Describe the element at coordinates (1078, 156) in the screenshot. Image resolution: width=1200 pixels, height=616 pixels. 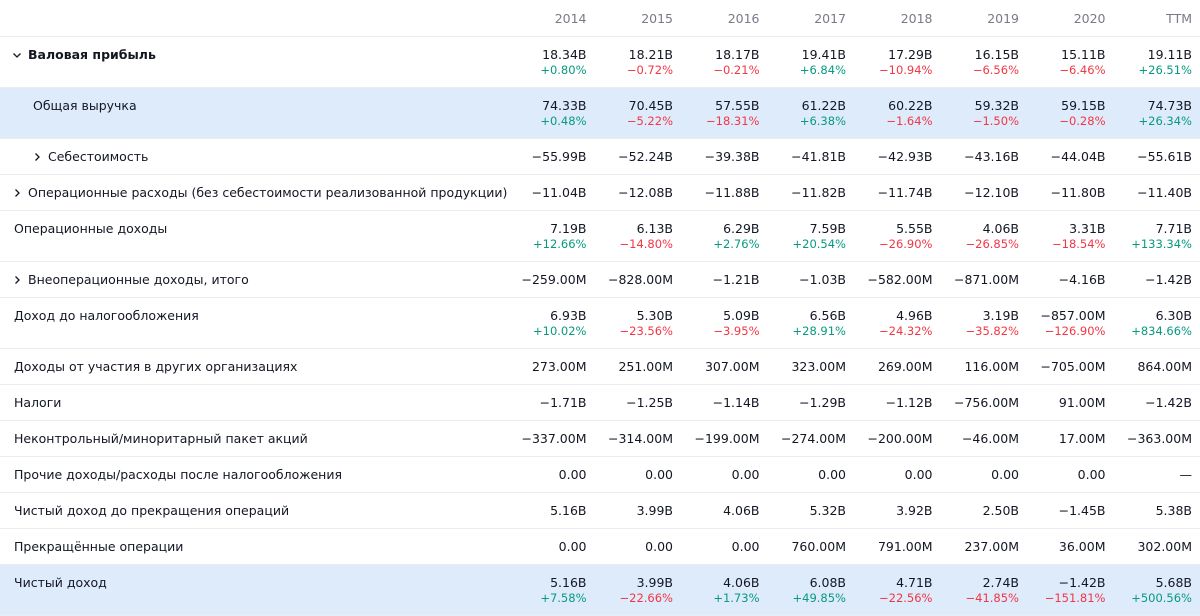
I see `value: −44.04B` at that location.